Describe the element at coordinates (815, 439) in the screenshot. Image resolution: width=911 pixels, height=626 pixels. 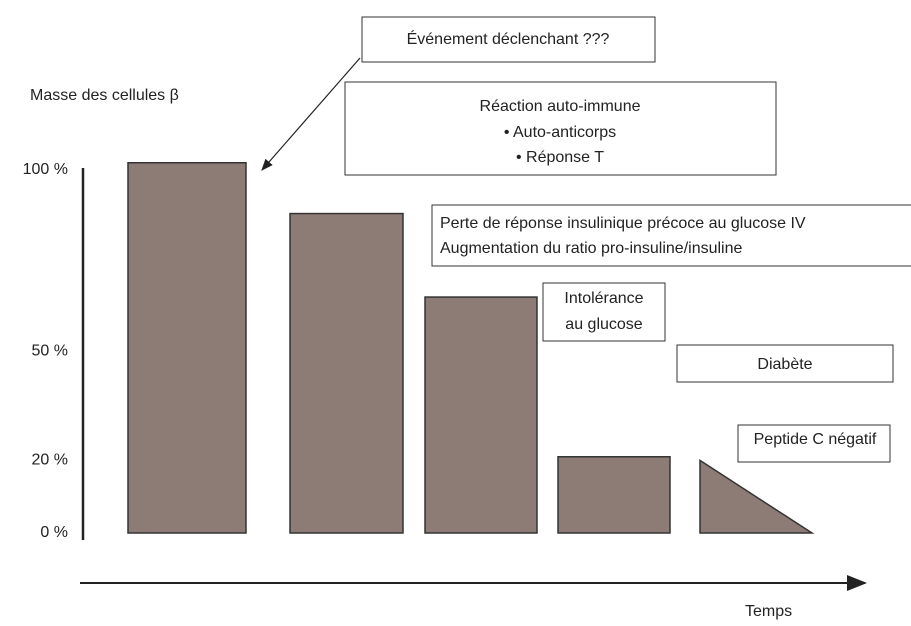
I see `annotation-text: Peptide C négatif` at that location.